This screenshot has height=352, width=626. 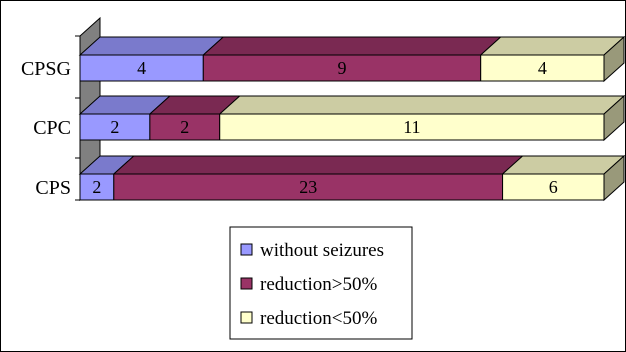 I want to click on value-label-cpsg-reduction-50: 4, so click(x=542, y=68).